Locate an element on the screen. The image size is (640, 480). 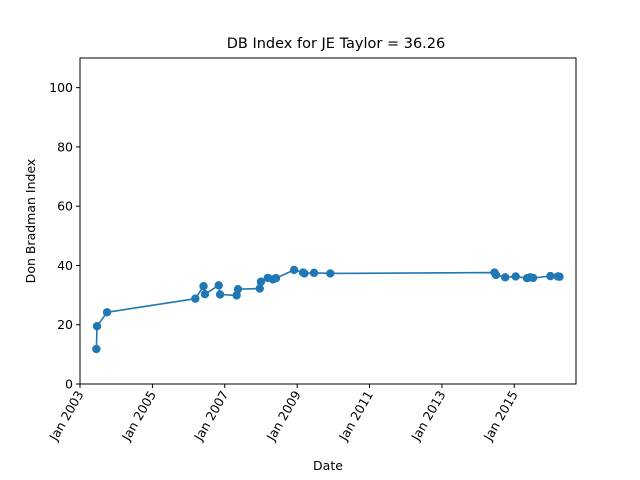
x-tick-label: Jan 2007 is located at coordinates (210, 416).